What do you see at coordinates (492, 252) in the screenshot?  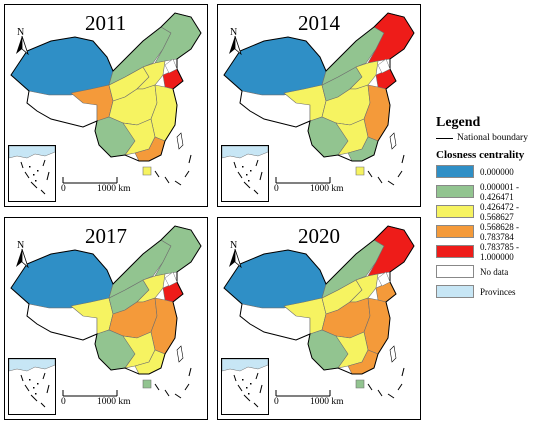 I see `legend-item: 0.783785 - 1.000000` at bounding box center [492, 252].